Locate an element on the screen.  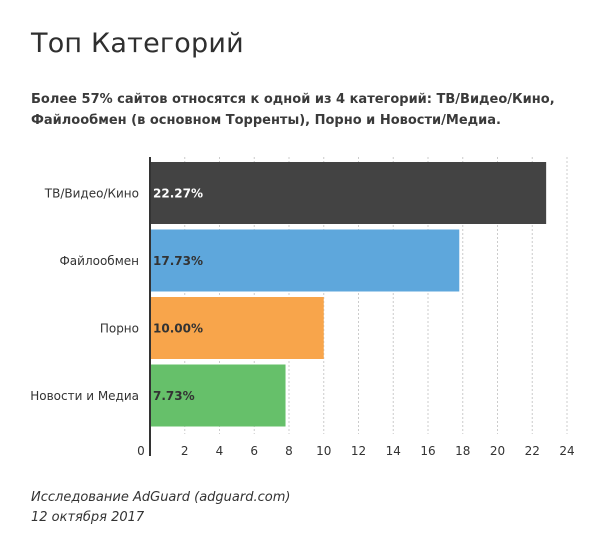
category-label: Файлообмен is located at coordinates (99, 261).